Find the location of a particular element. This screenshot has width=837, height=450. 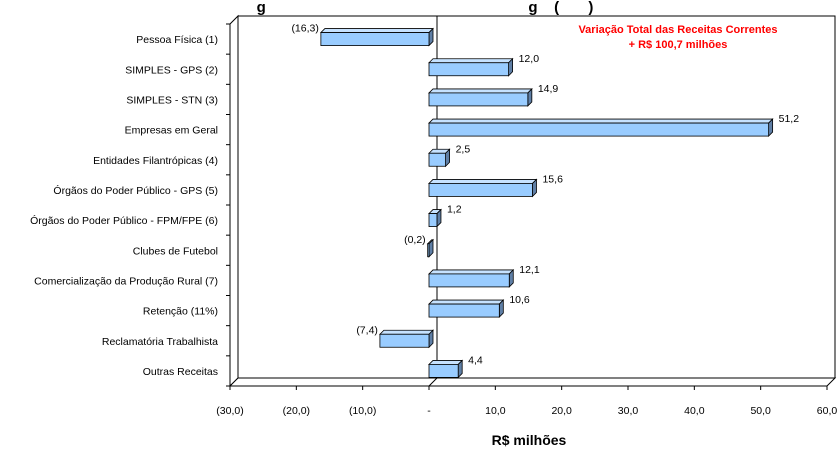

x-tick-label: (30,0) is located at coordinates (229, 411).